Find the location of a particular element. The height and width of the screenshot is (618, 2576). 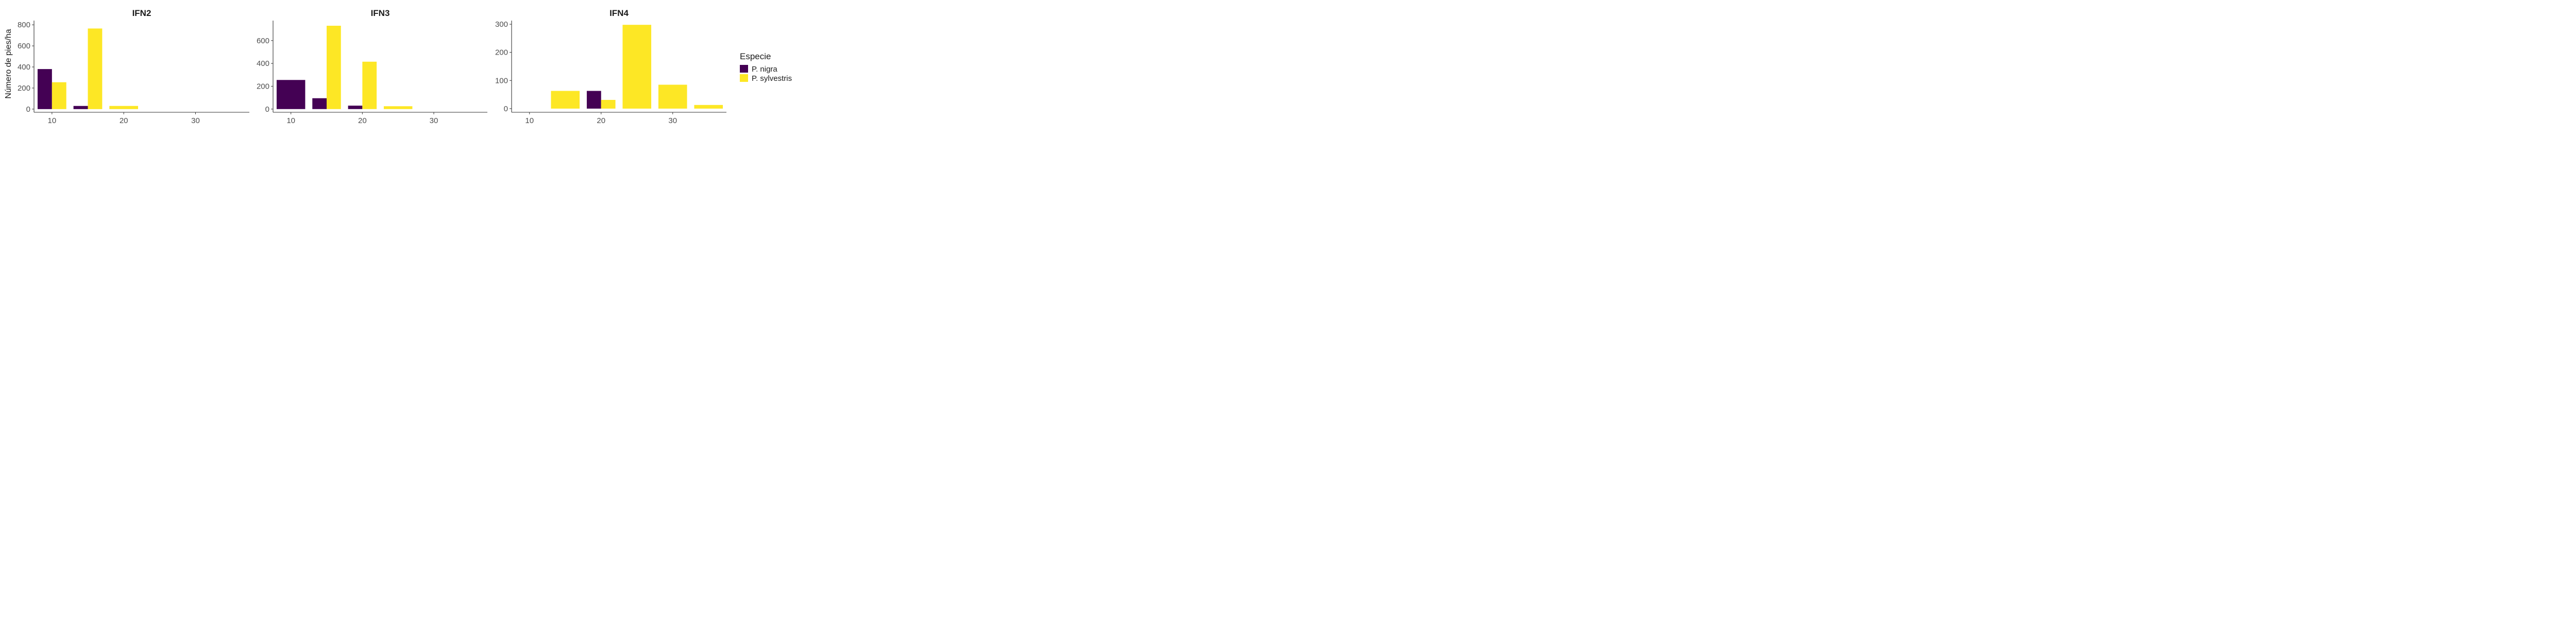

panel-title: IFN3 is located at coordinates (380, 13).